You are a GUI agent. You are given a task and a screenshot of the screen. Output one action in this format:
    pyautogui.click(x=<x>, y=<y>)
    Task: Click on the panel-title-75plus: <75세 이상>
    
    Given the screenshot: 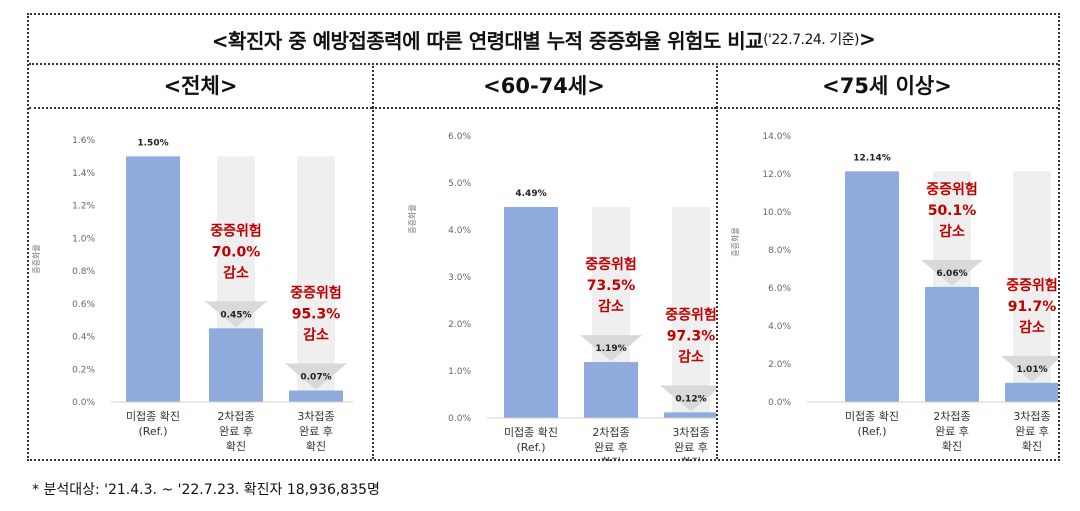 What is the action you would take?
    pyautogui.click(x=887, y=86)
    